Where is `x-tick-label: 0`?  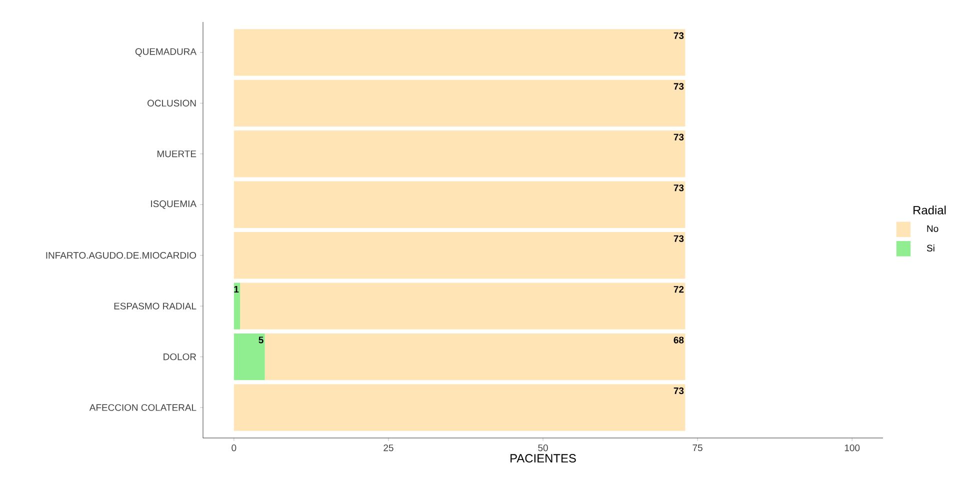 x-tick-label: 0 is located at coordinates (234, 448).